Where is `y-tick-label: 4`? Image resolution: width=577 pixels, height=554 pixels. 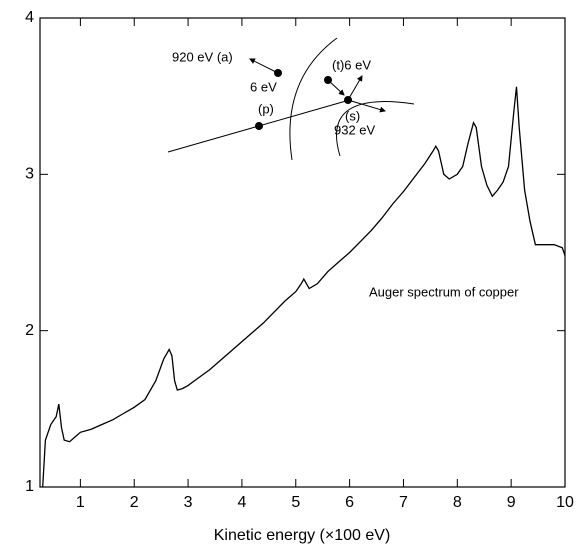
y-tick-label: 4 is located at coordinates (29, 17).